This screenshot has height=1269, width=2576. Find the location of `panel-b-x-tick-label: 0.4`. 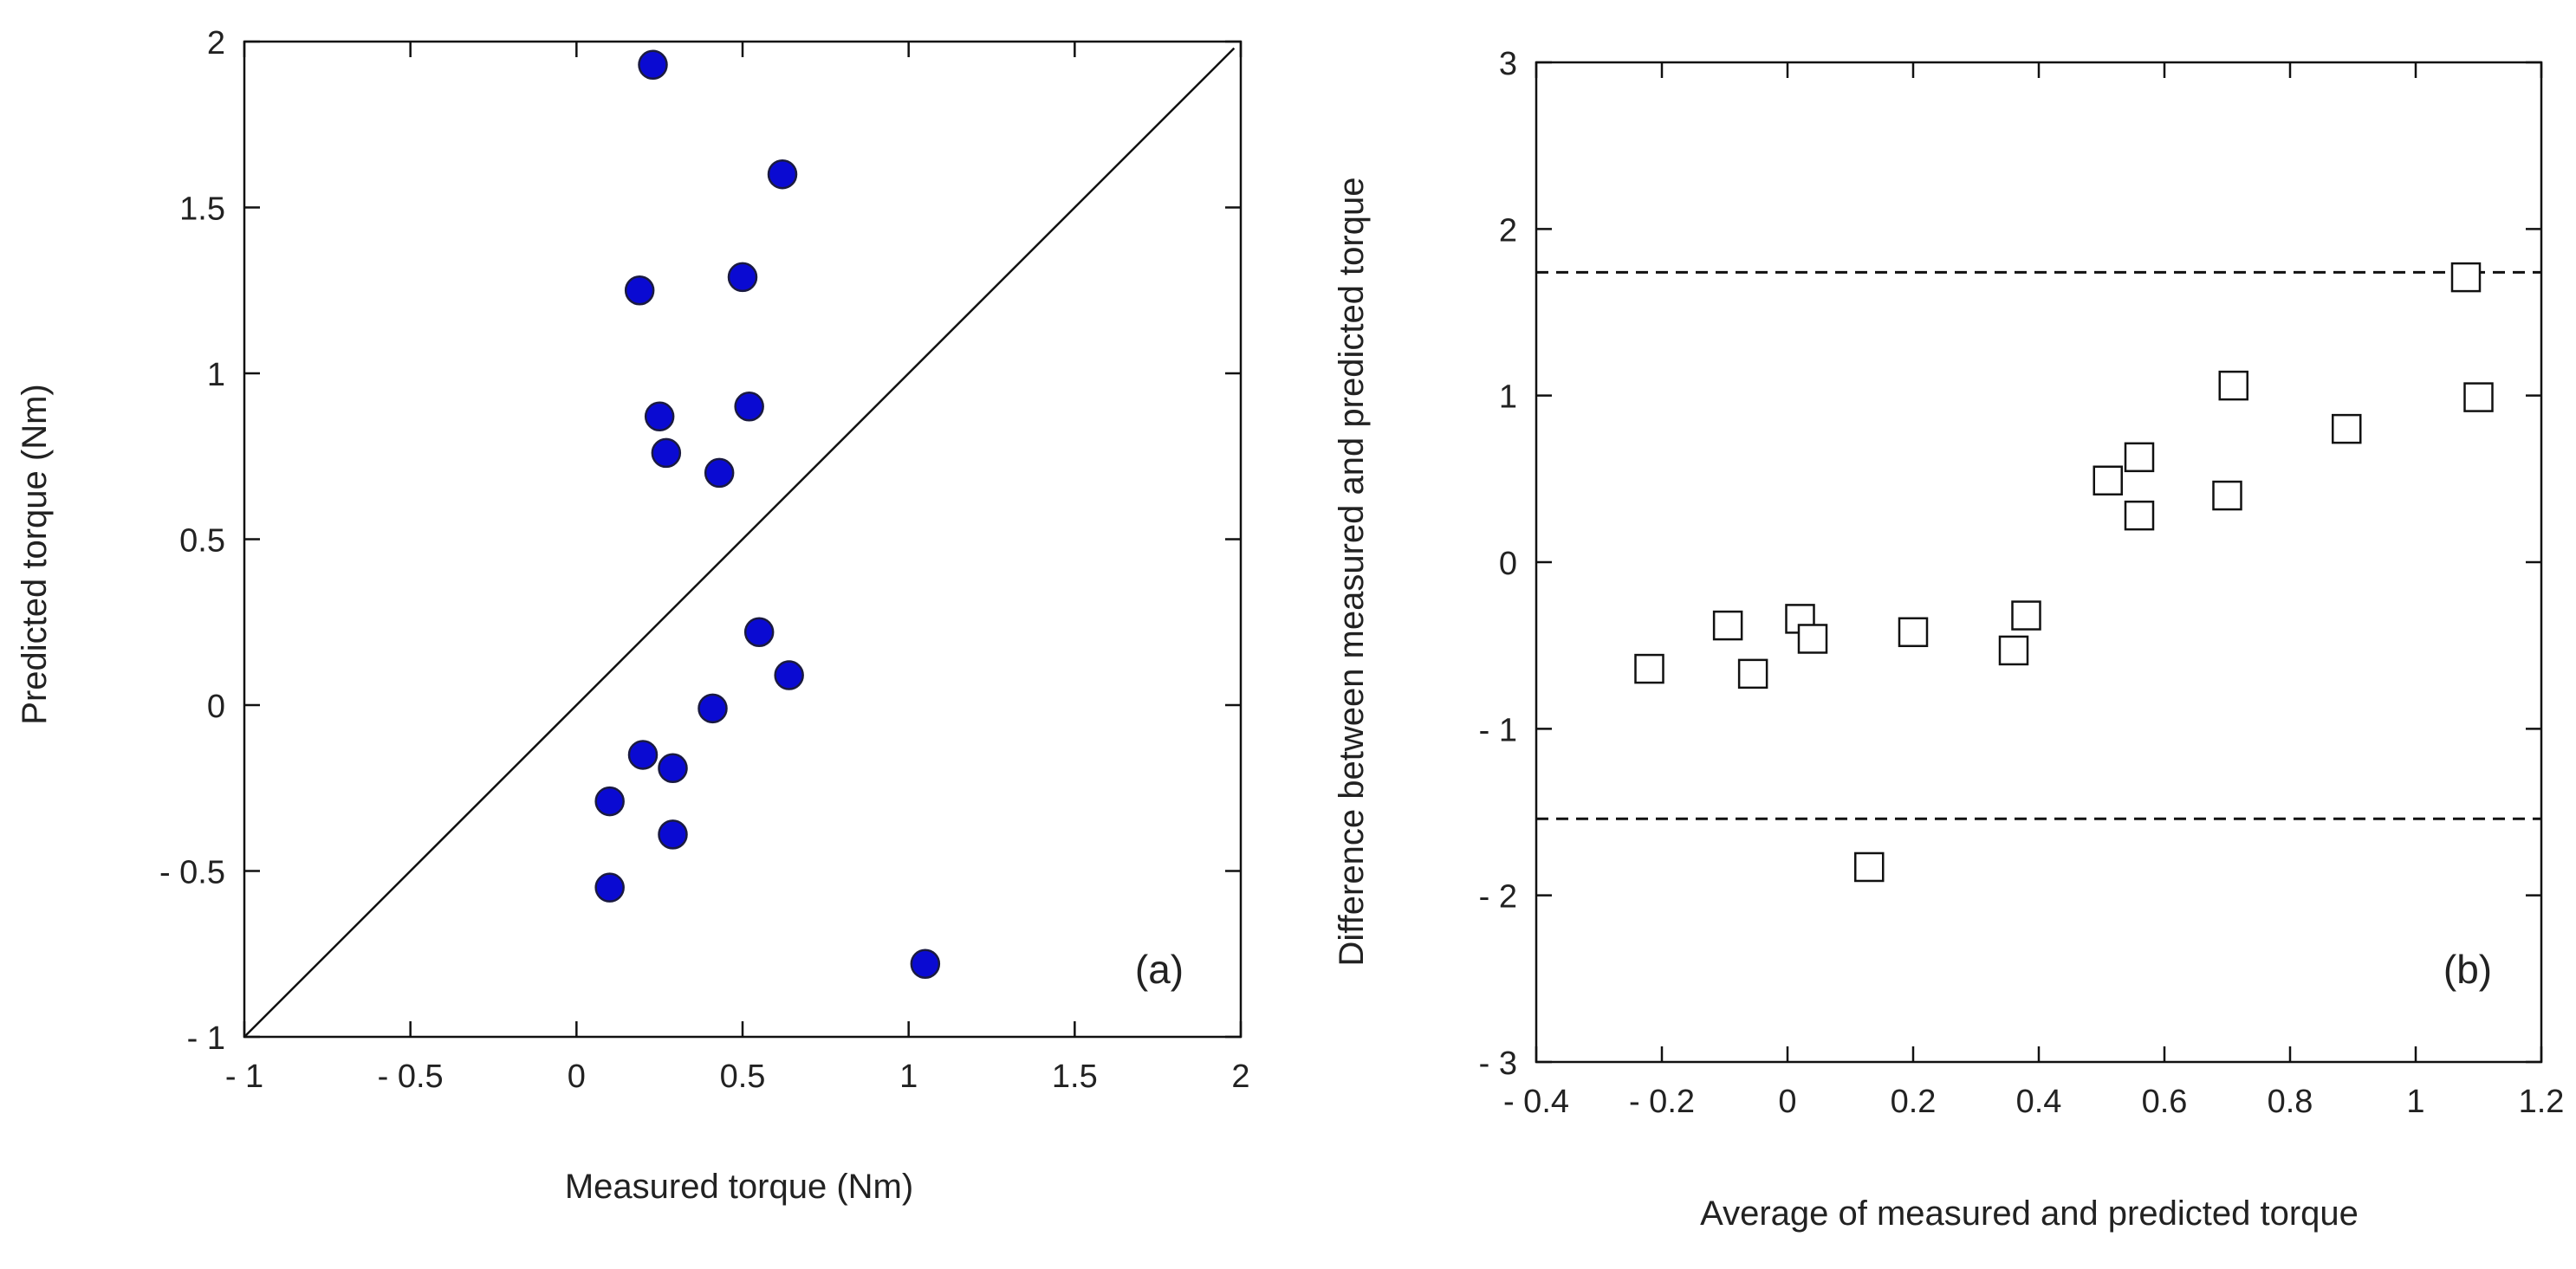

panel-b-x-tick-label: 0.4 is located at coordinates (2039, 1102).